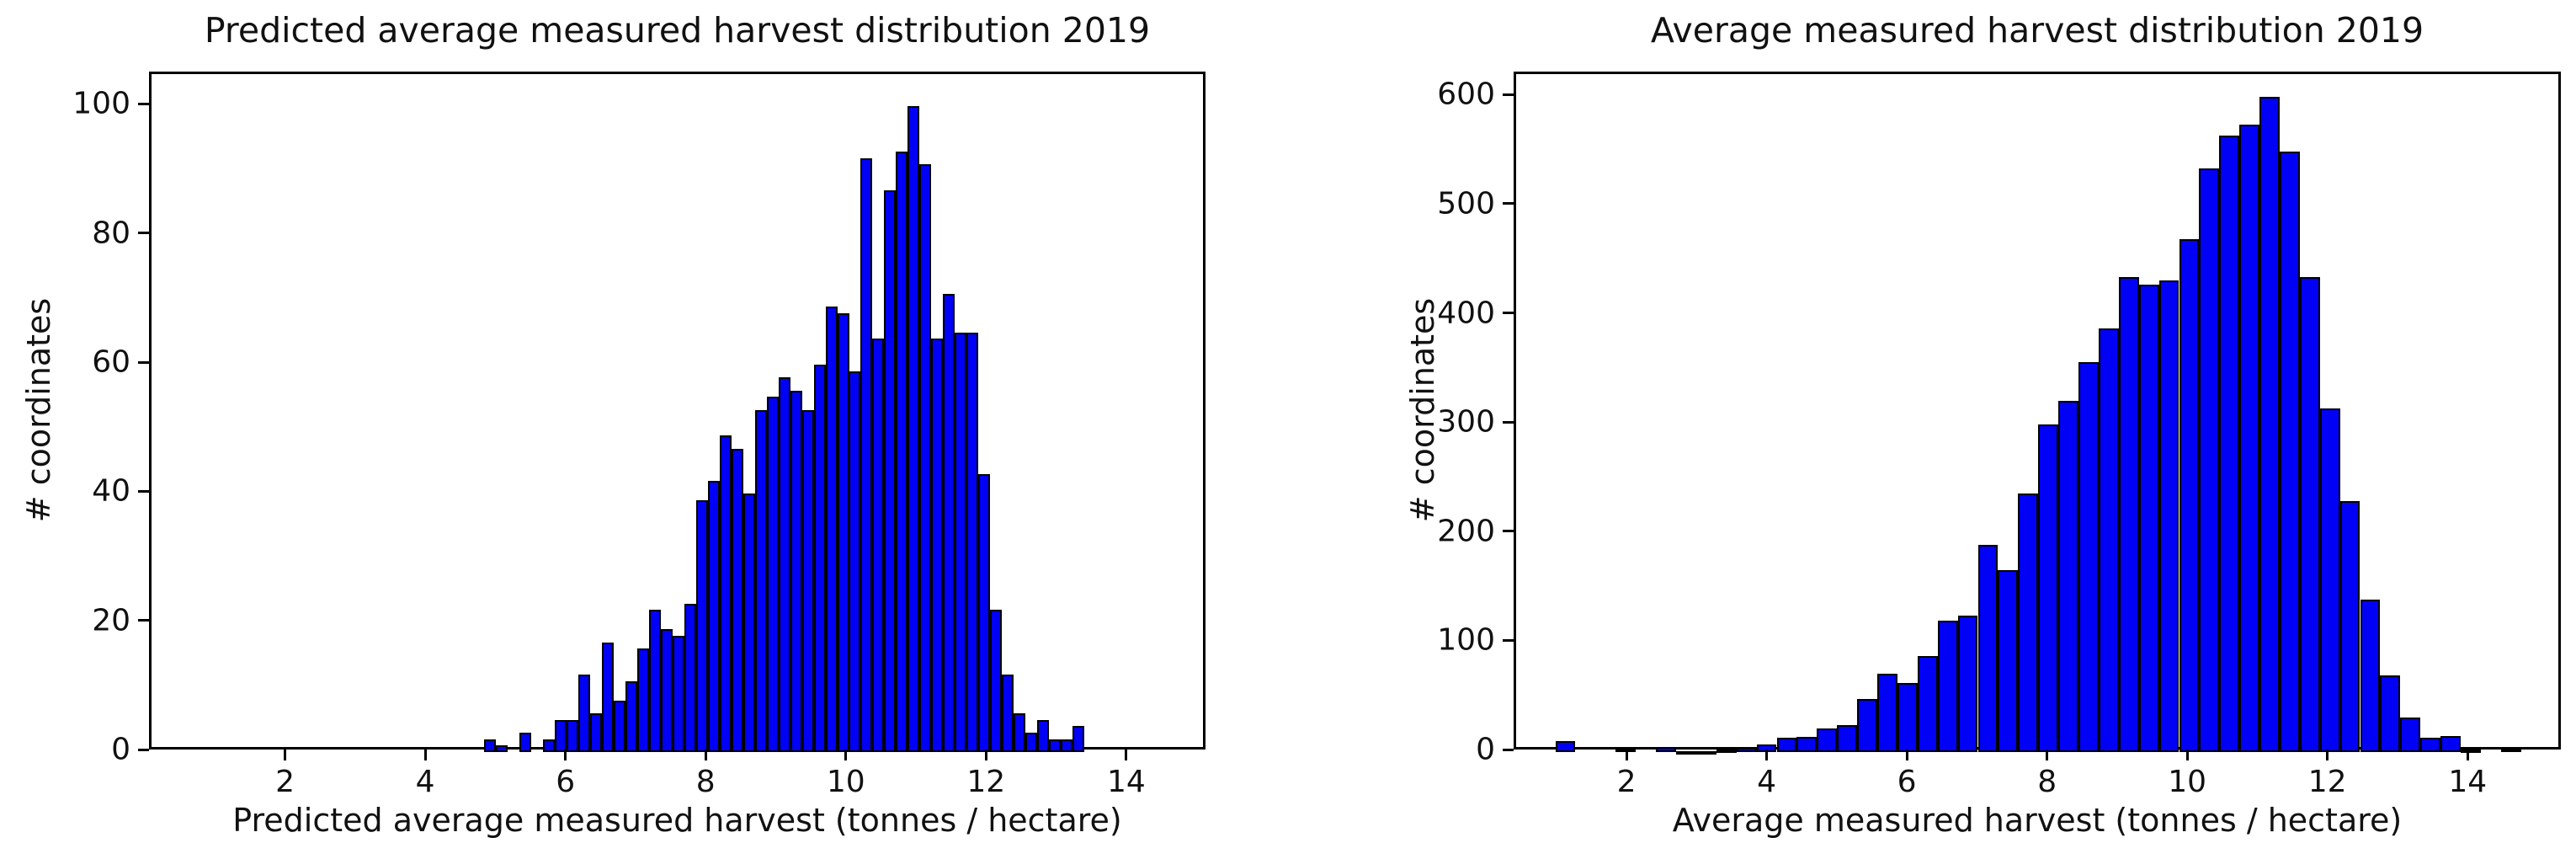  I want to click on y-tick-label: 60, so click(111, 362).